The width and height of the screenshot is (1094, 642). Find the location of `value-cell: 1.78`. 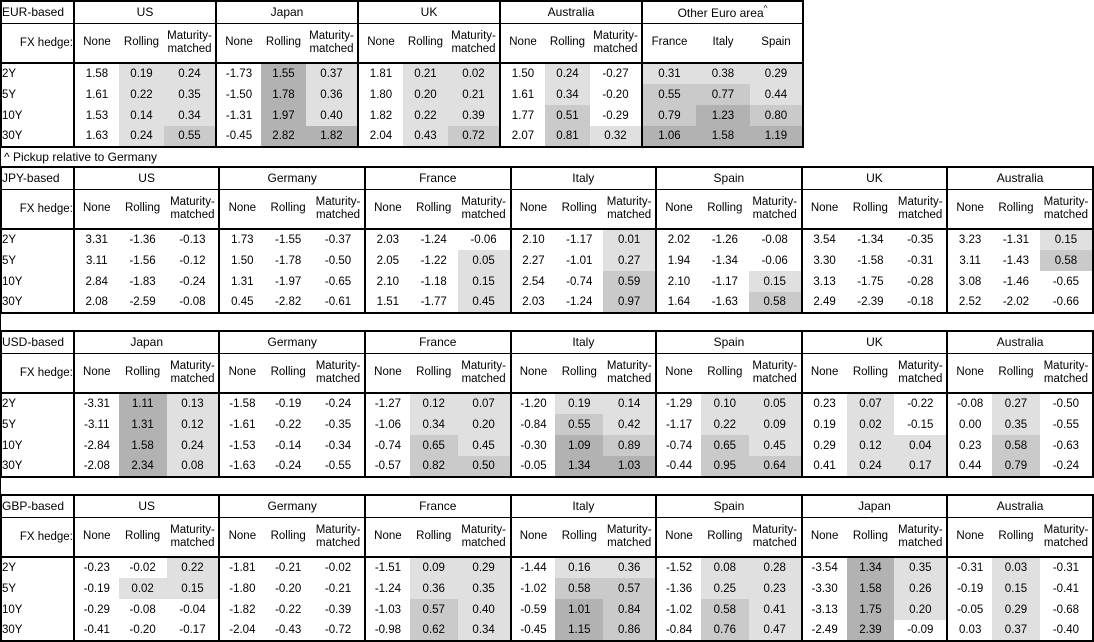

value-cell: 1.78 is located at coordinates (283, 94).